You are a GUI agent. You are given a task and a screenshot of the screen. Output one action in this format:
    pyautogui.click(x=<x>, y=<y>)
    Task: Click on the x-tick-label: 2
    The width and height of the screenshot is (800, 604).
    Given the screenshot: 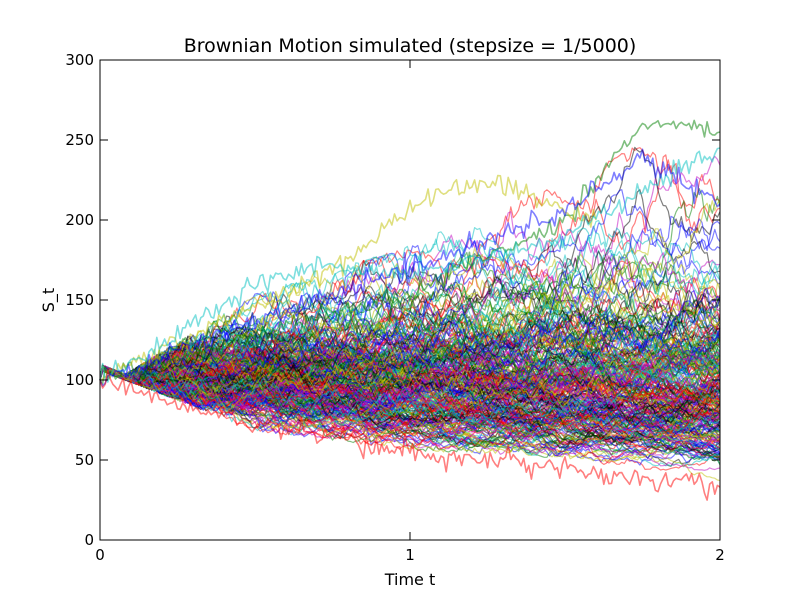 What is the action you would take?
    pyautogui.click(x=720, y=555)
    